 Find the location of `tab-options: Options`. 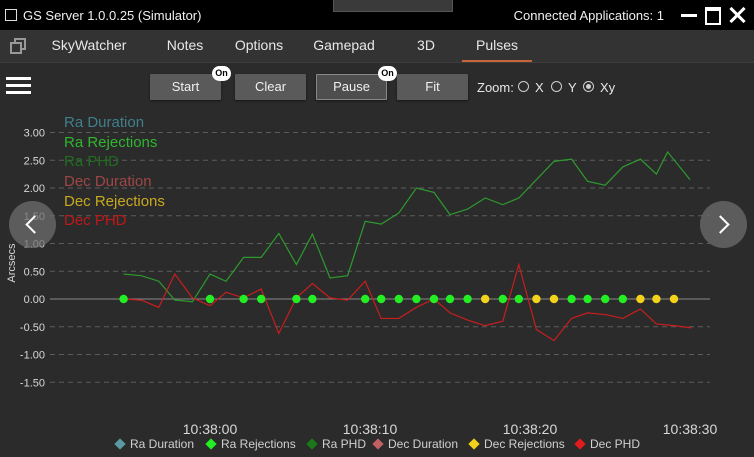

tab-options: Options is located at coordinates (259, 45).